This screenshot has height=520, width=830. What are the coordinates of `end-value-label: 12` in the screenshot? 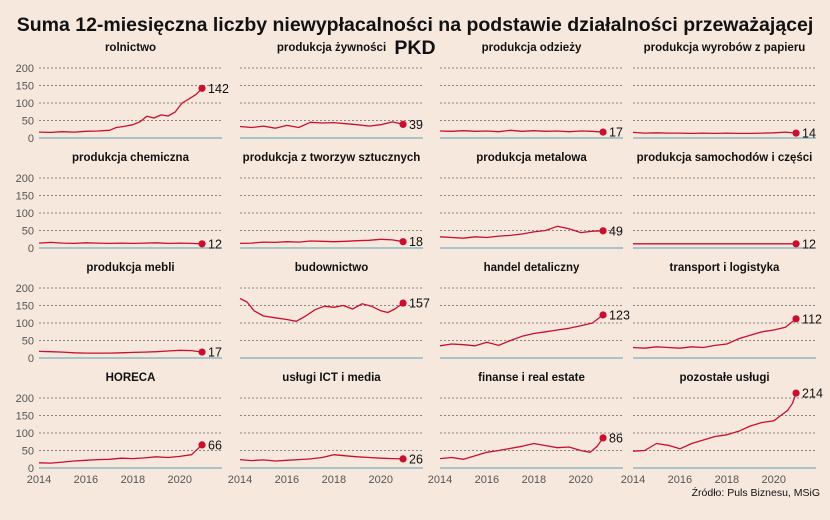 It's located at (215, 244).